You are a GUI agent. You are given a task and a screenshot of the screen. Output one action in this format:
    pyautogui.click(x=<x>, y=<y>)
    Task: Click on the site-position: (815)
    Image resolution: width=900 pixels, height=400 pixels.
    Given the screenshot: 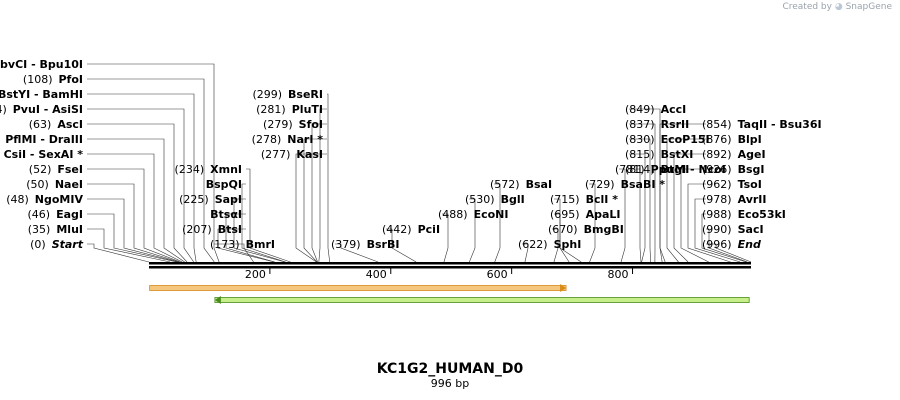 What is the action you would take?
    pyautogui.click(x=640, y=154)
    